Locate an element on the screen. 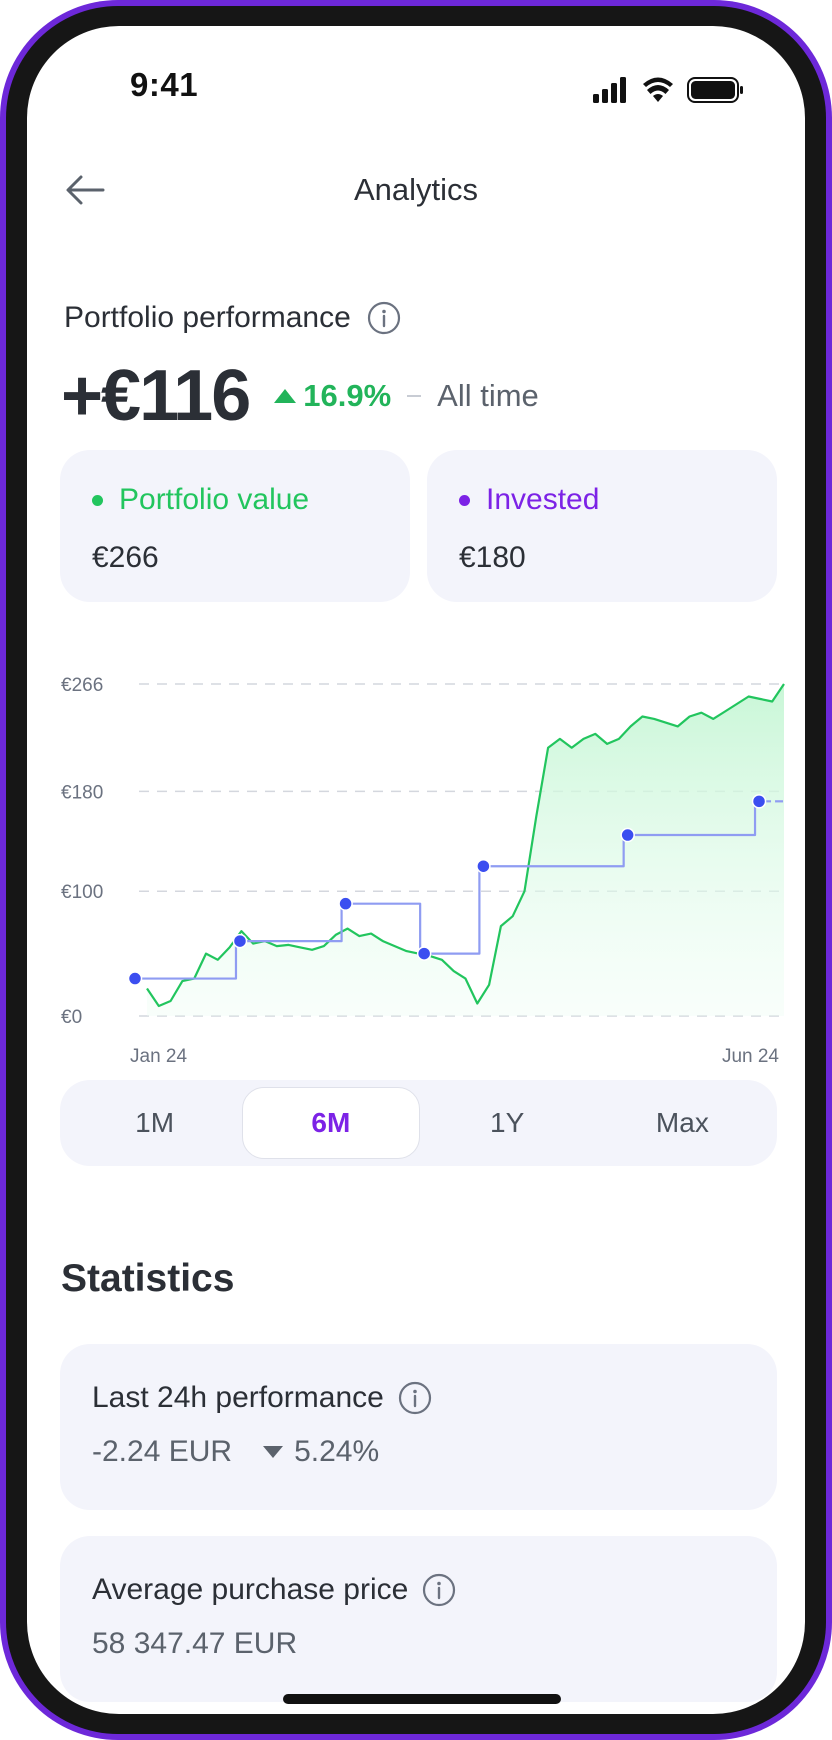  performance-label-row: Portfolio performance is located at coordinates (232, 318).